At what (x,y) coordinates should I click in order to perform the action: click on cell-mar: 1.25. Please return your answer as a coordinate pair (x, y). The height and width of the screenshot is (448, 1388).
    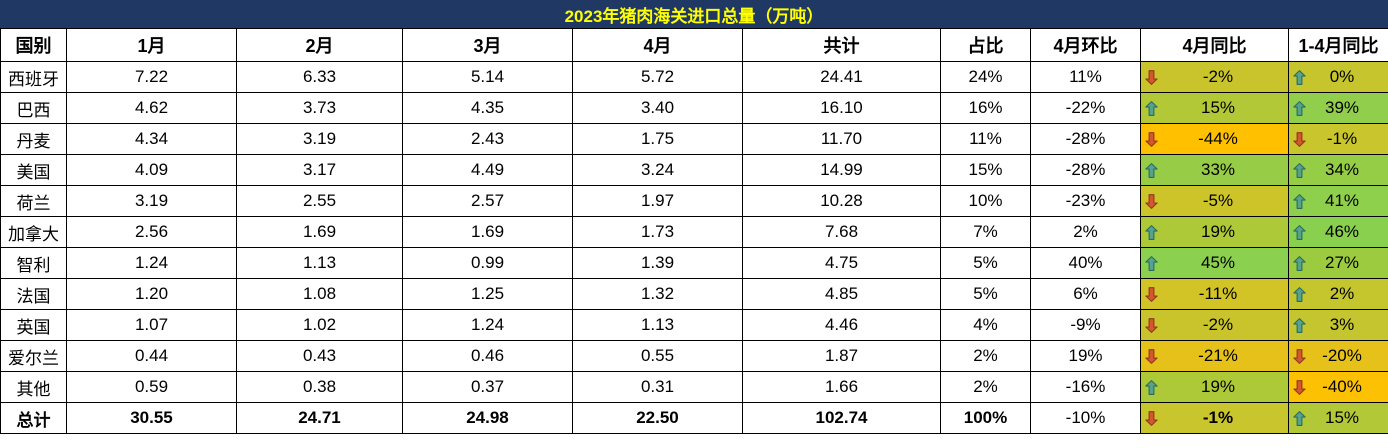
    Looking at the image, I should click on (487, 294).